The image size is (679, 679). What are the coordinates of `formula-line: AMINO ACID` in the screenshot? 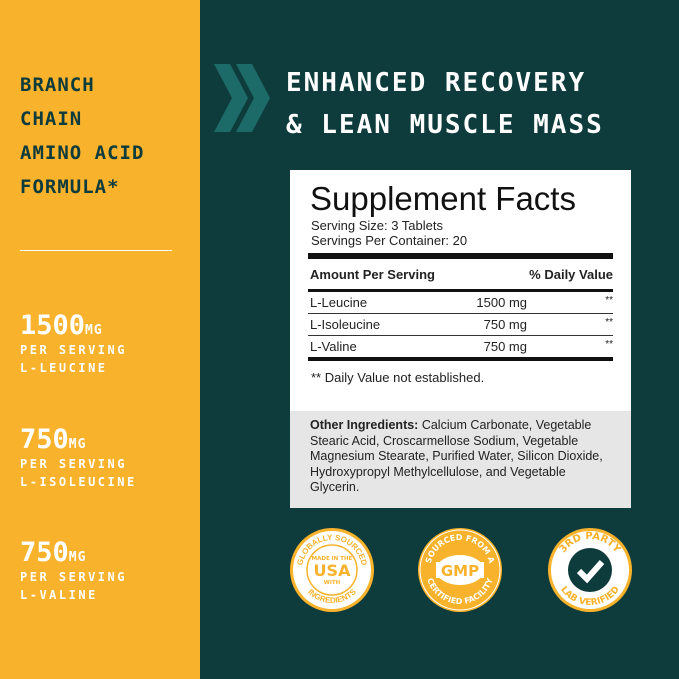 It's located at (82, 153).